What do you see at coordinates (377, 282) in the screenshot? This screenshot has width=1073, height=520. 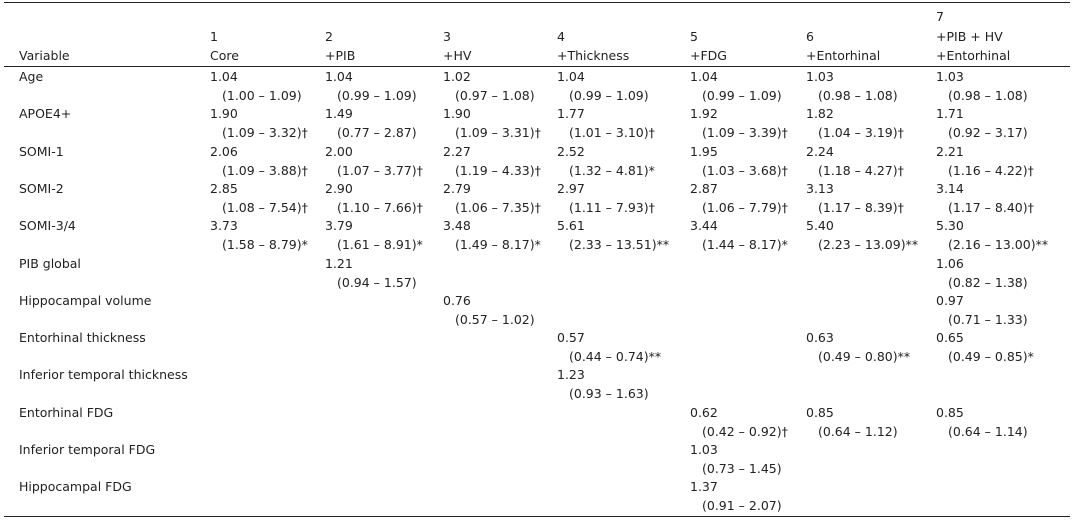 I see `confidence-interval: (0.94 – 1.57)` at bounding box center [377, 282].